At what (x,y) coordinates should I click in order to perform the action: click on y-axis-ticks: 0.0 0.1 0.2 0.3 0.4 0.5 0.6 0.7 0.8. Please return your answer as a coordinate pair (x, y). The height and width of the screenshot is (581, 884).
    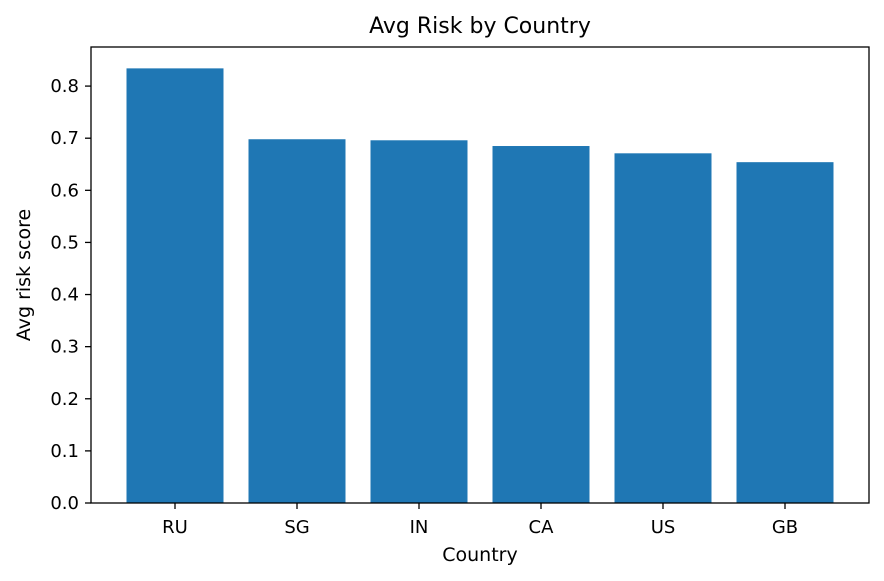
    Looking at the image, I should click on (70, 295).